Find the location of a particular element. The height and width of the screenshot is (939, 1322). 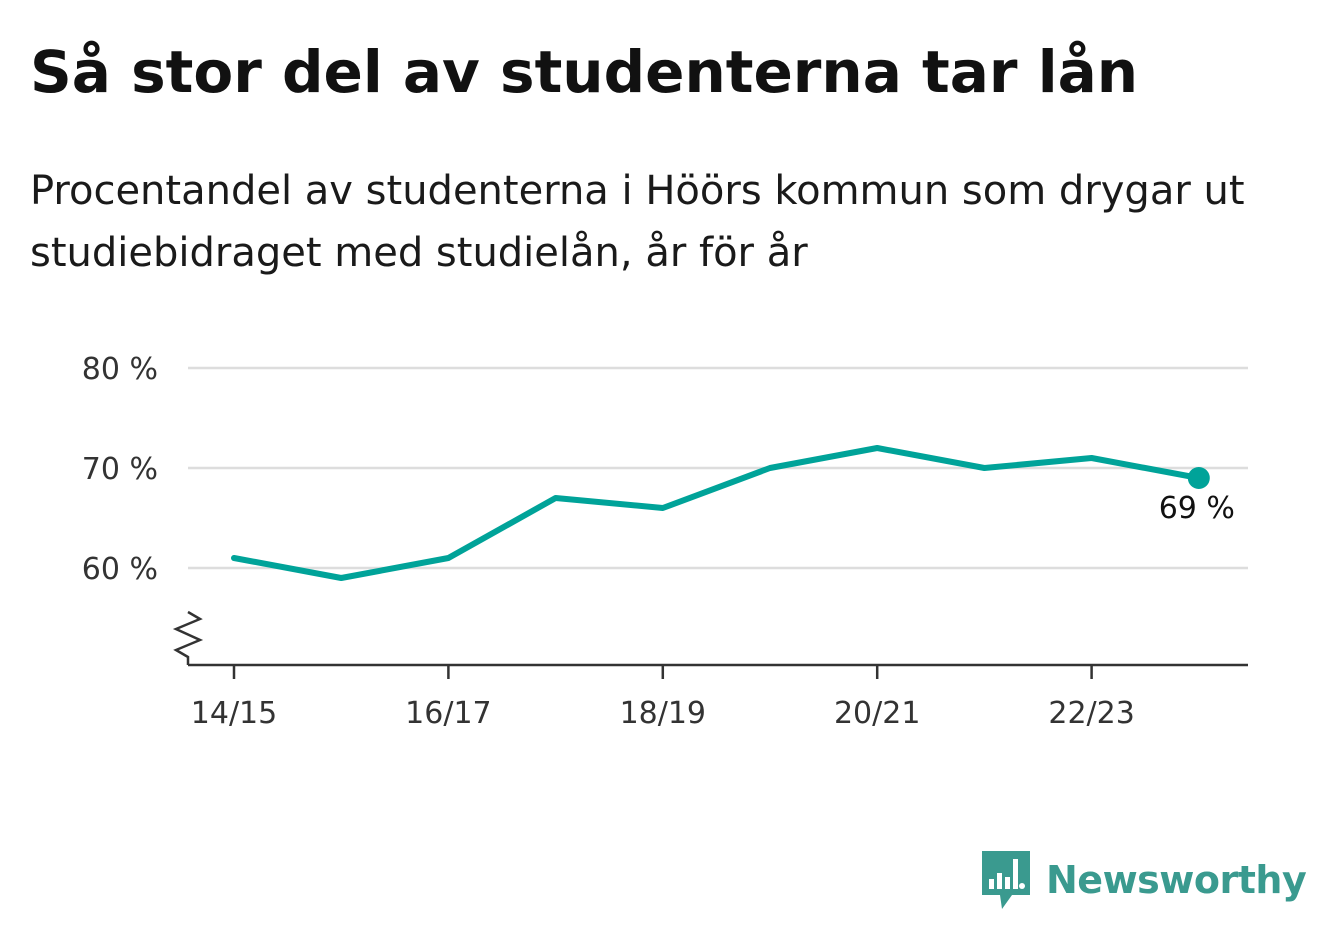

x-axis-ticks: 14/15 16/17 18/19 20/21 22/23 is located at coordinates (663, 698).